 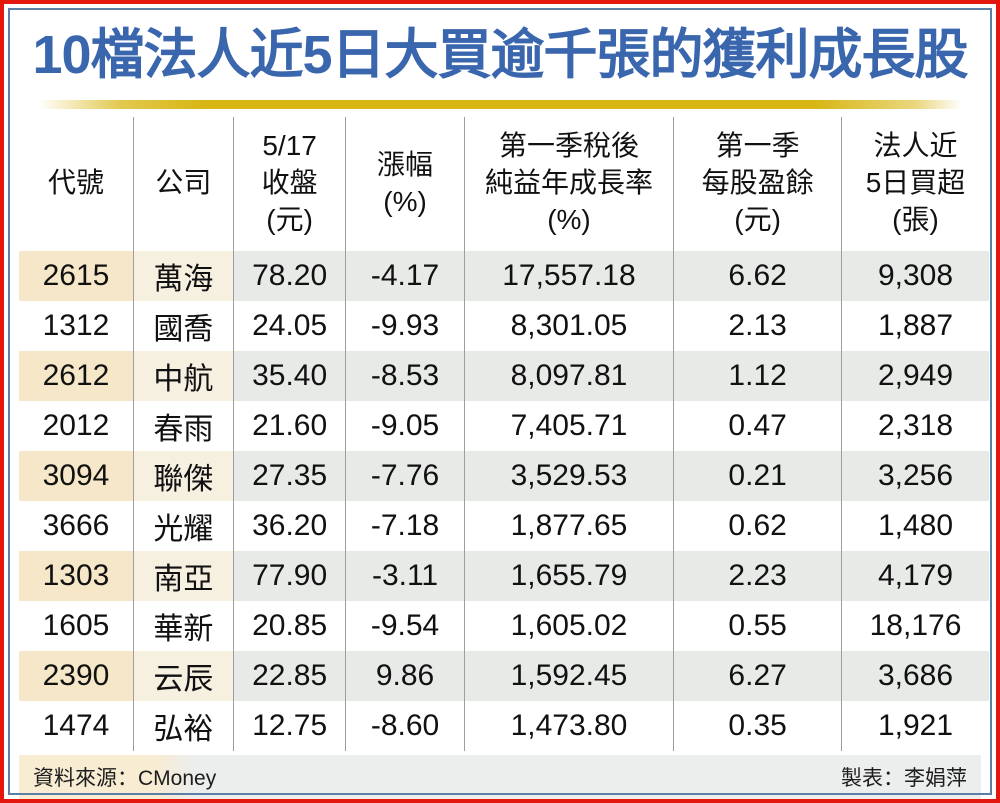 I want to click on cell-q1_profit_growth_pct: 8,097.81, so click(x=569, y=375).